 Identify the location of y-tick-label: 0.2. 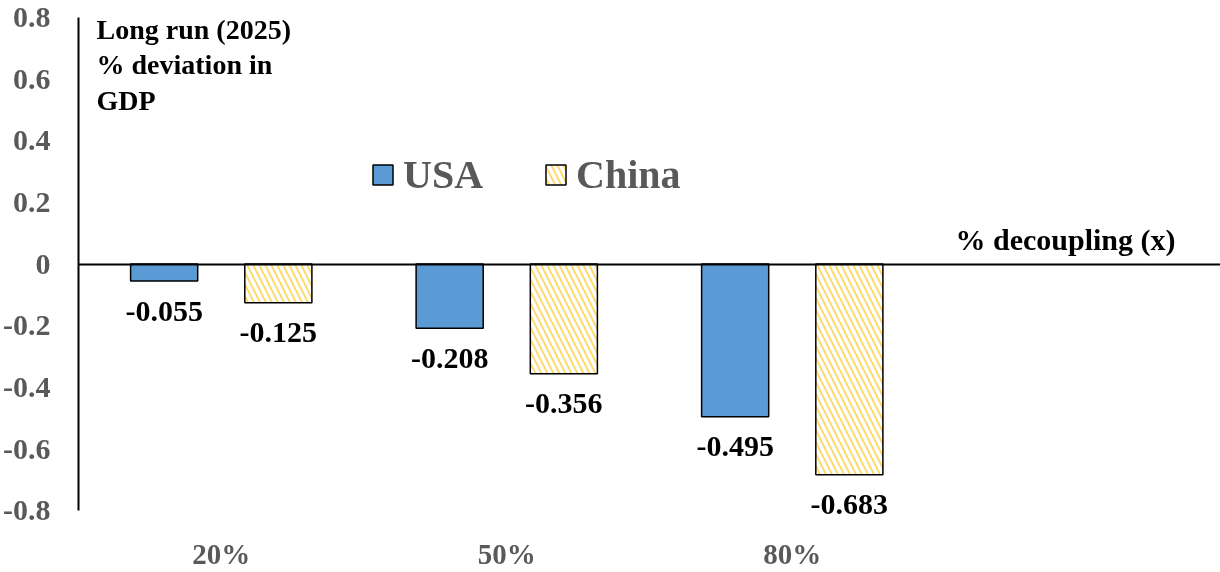
(32, 201).